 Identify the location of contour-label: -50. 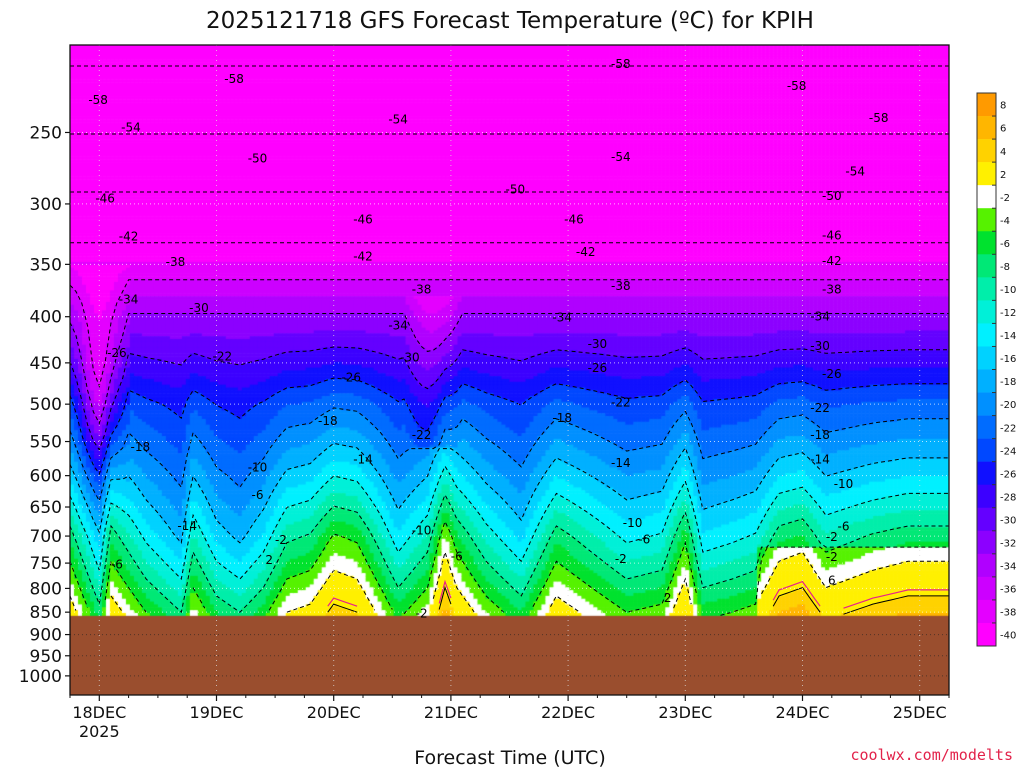
(258, 158).